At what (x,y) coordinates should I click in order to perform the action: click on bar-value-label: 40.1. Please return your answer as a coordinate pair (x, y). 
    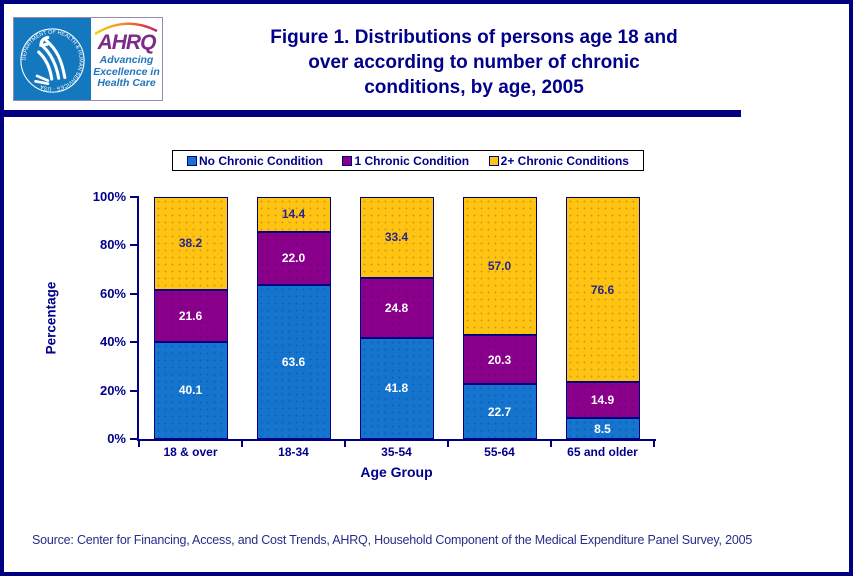
    Looking at the image, I should click on (190, 390).